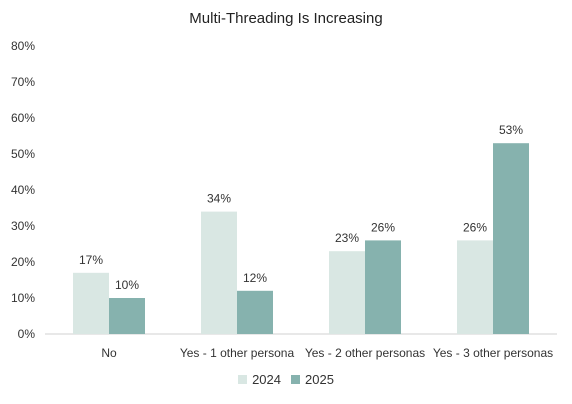 The width and height of the screenshot is (572, 404). Describe the element at coordinates (23, 82) in the screenshot. I see `y-tick-label: 70%` at that location.